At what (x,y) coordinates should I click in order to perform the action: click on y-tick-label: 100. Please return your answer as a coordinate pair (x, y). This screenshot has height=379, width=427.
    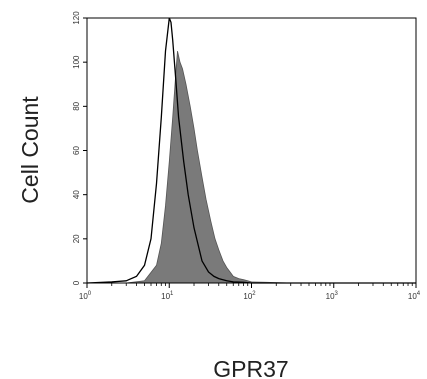
    Looking at the image, I should click on (76, 62).